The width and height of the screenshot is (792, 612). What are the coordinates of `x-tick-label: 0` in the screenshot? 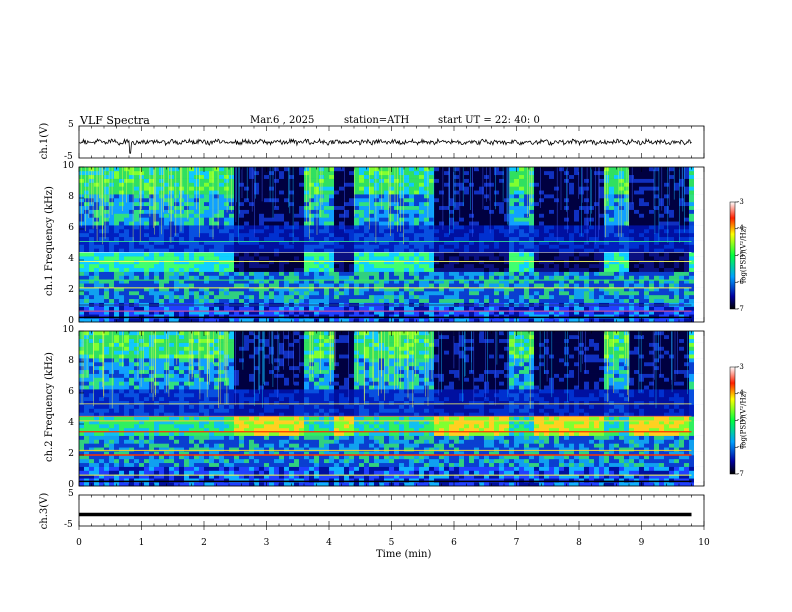 It's located at (79, 543).